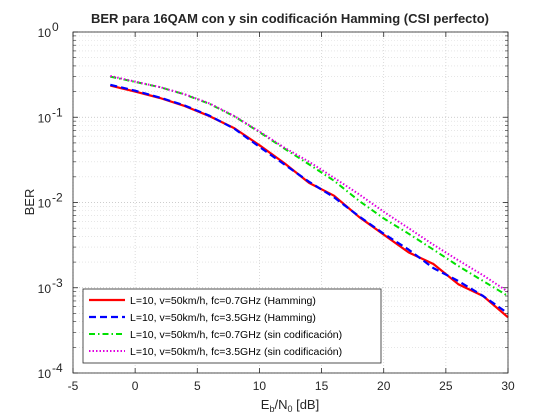 This screenshot has height=420, width=560. What do you see at coordinates (55, 27) in the screenshot?
I see `y-tick-exponent: 0` at bounding box center [55, 27].